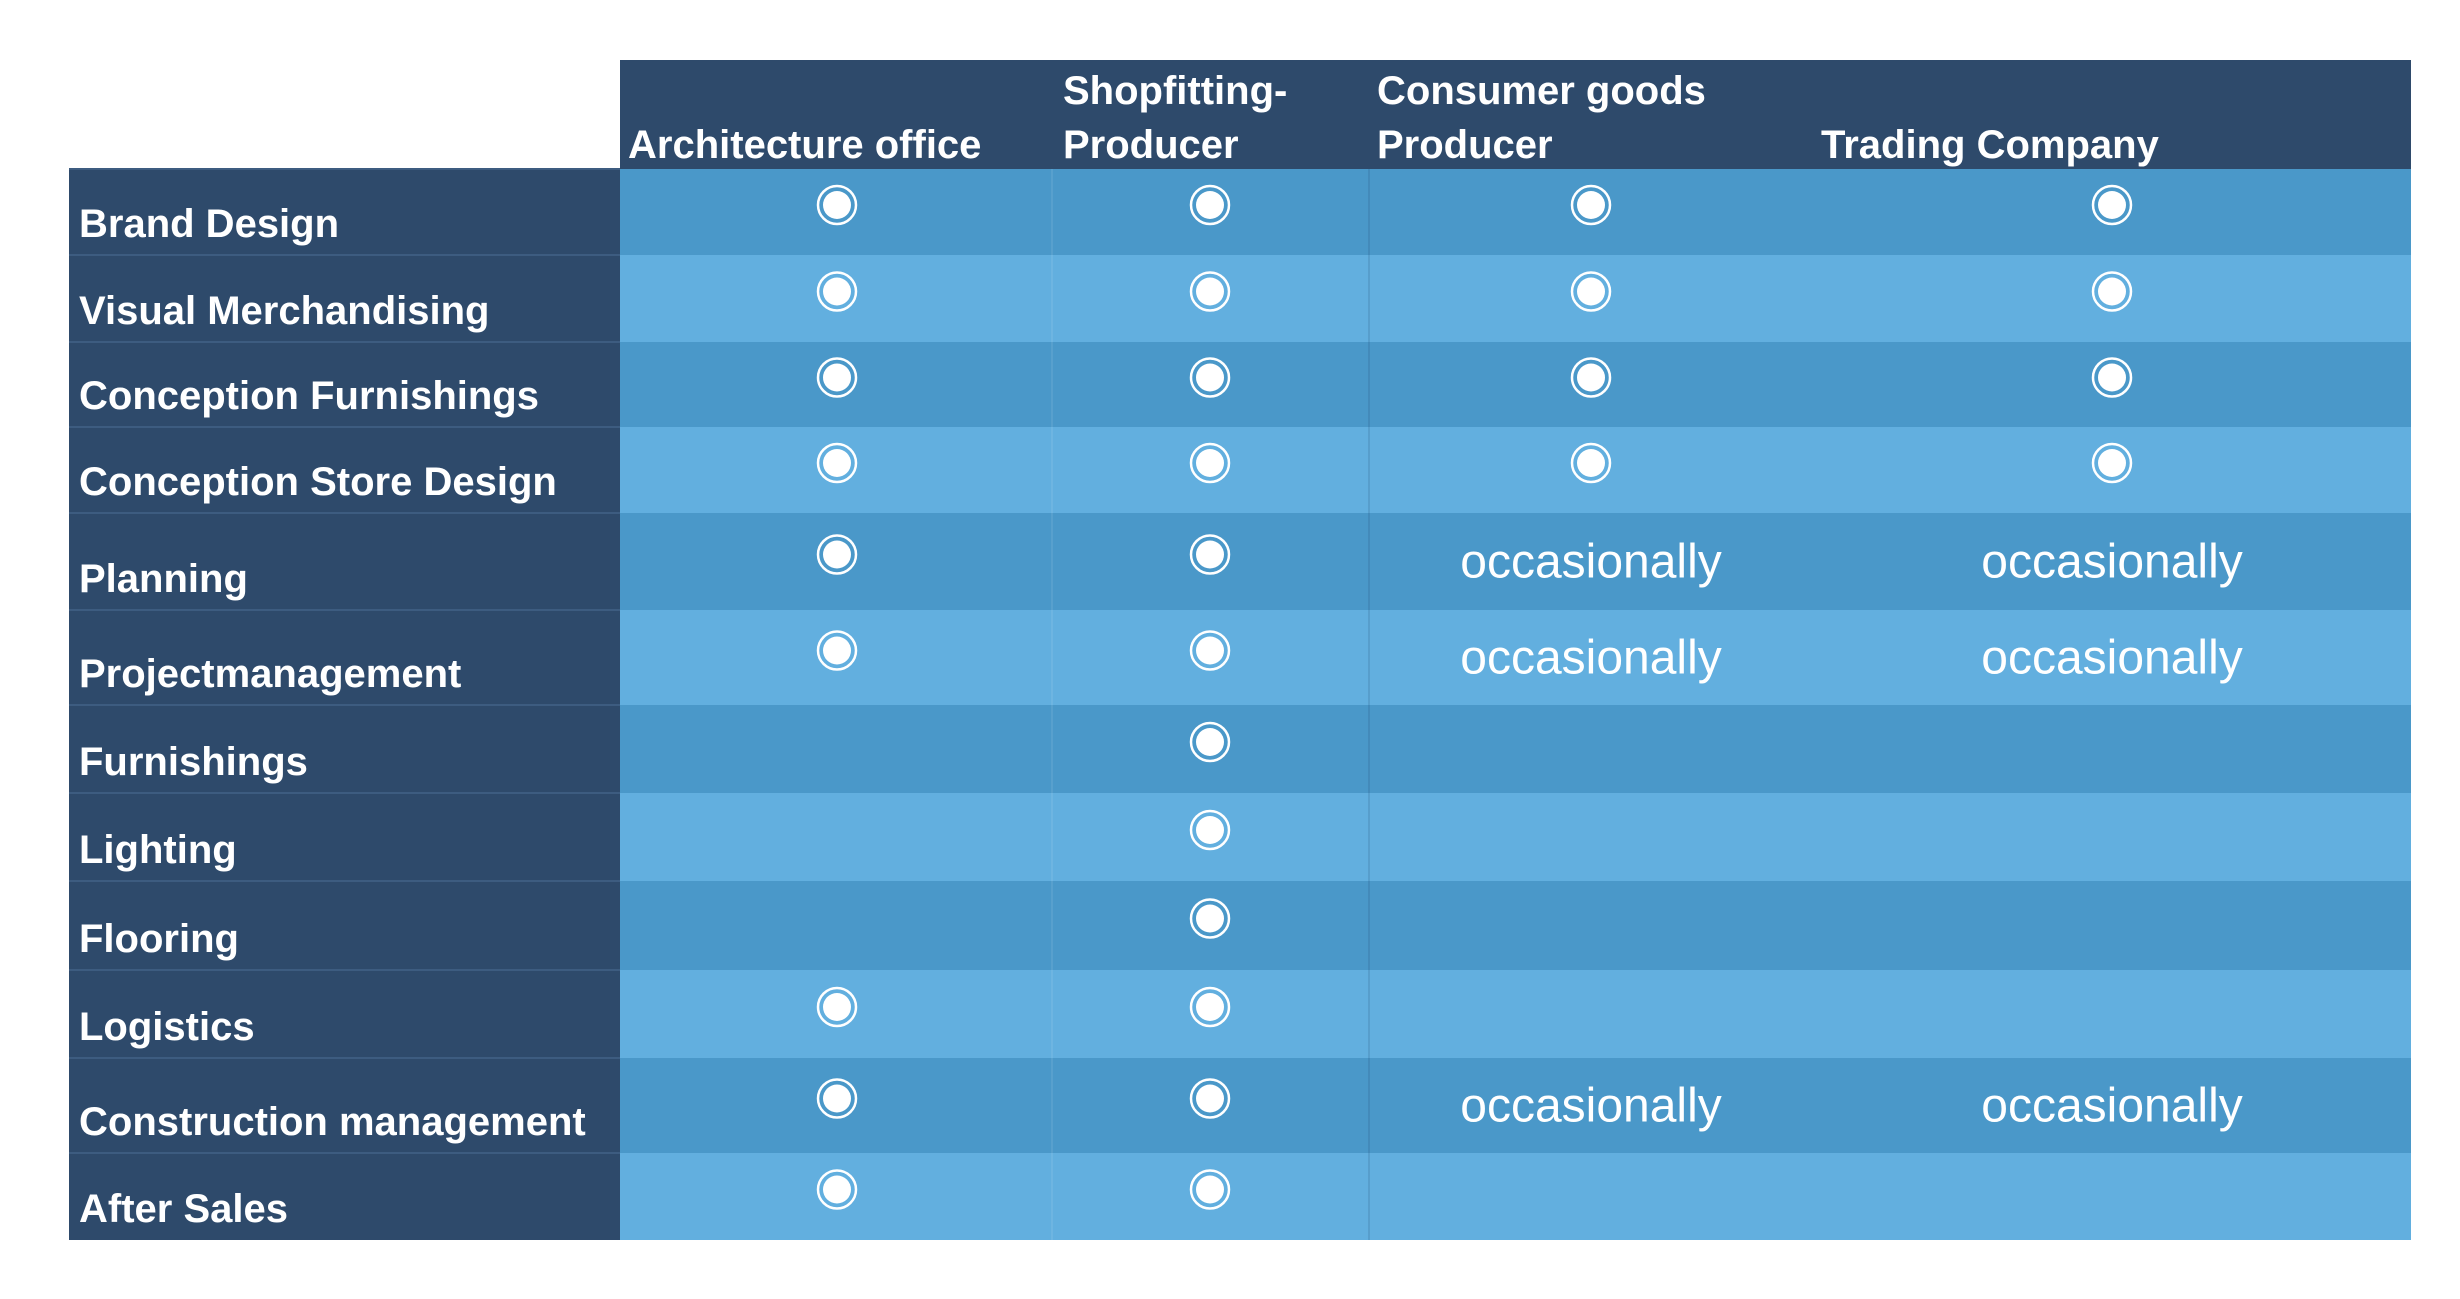 The width and height of the screenshot is (2460, 1299). Describe the element at coordinates (318, 482) in the screenshot. I see `row-label: Conception Store Design` at that location.